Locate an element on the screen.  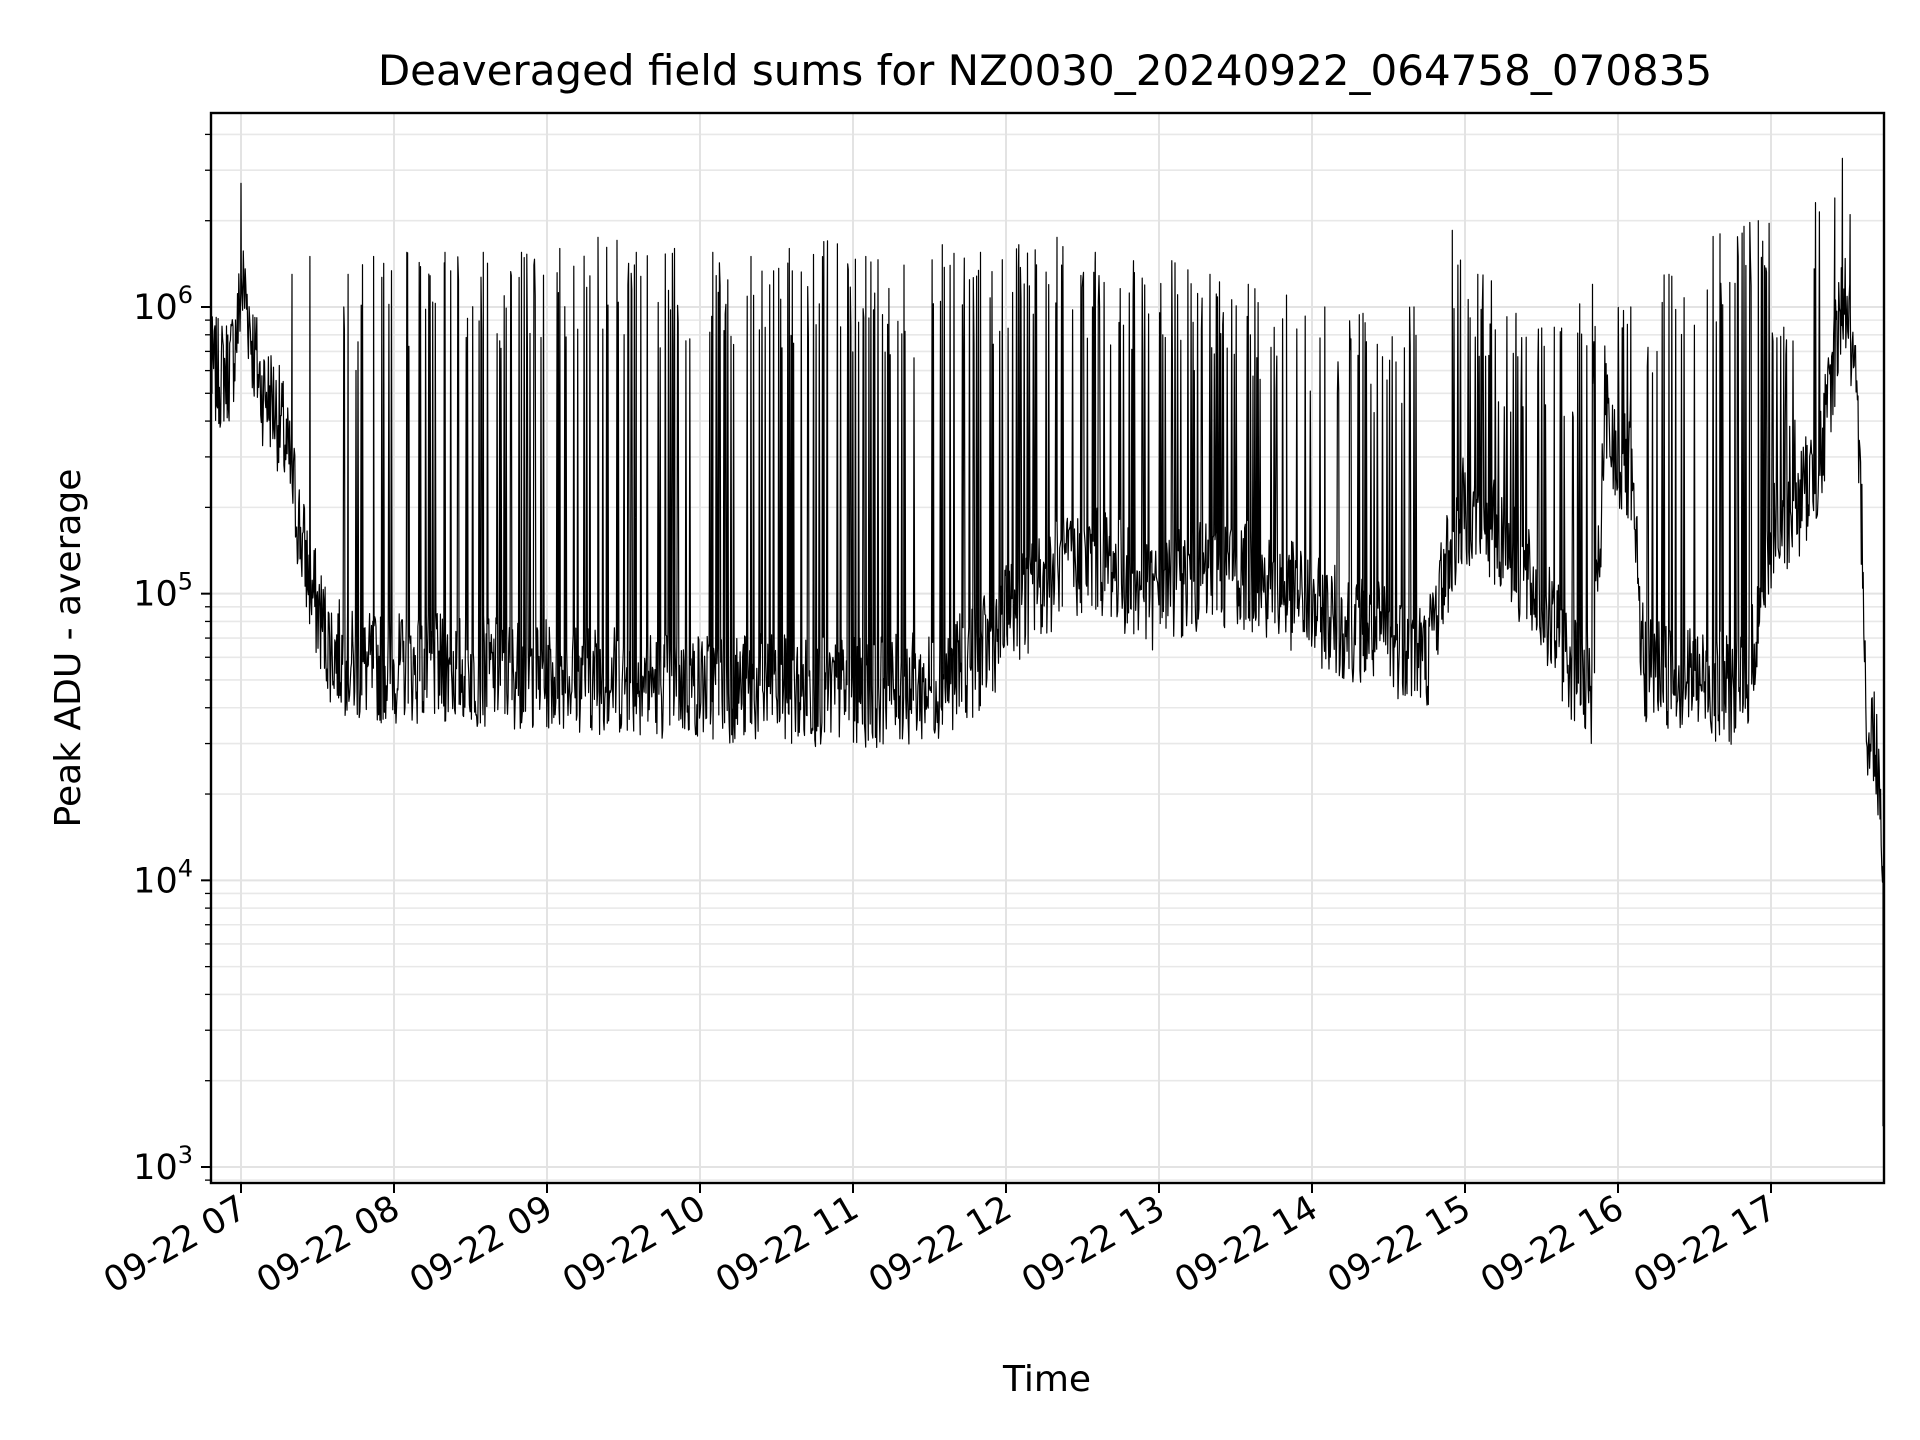
y-tick-label: 10⁴ is located at coordinates (163, 877).